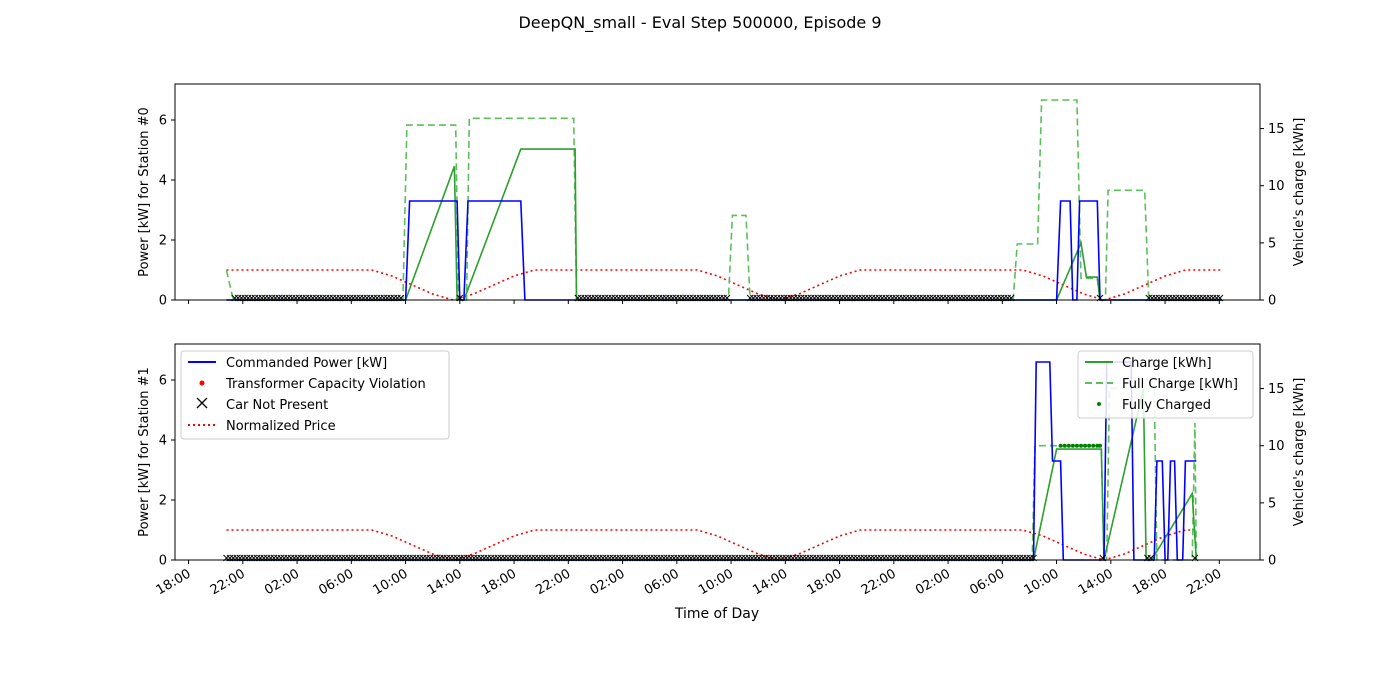 Image resolution: width=1400 pixels, height=700 pixels. What do you see at coordinates (1167, 363) in the screenshot?
I see `legend-label: Charge [kWh]` at bounding box center [1167, 363].